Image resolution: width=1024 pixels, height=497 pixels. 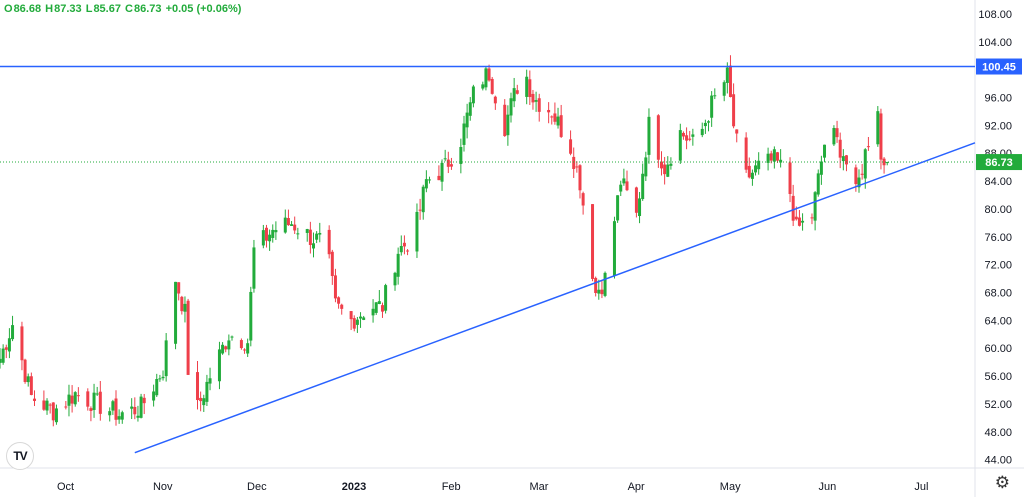 I want to click on high-label: H, so click(x=49, y=9).